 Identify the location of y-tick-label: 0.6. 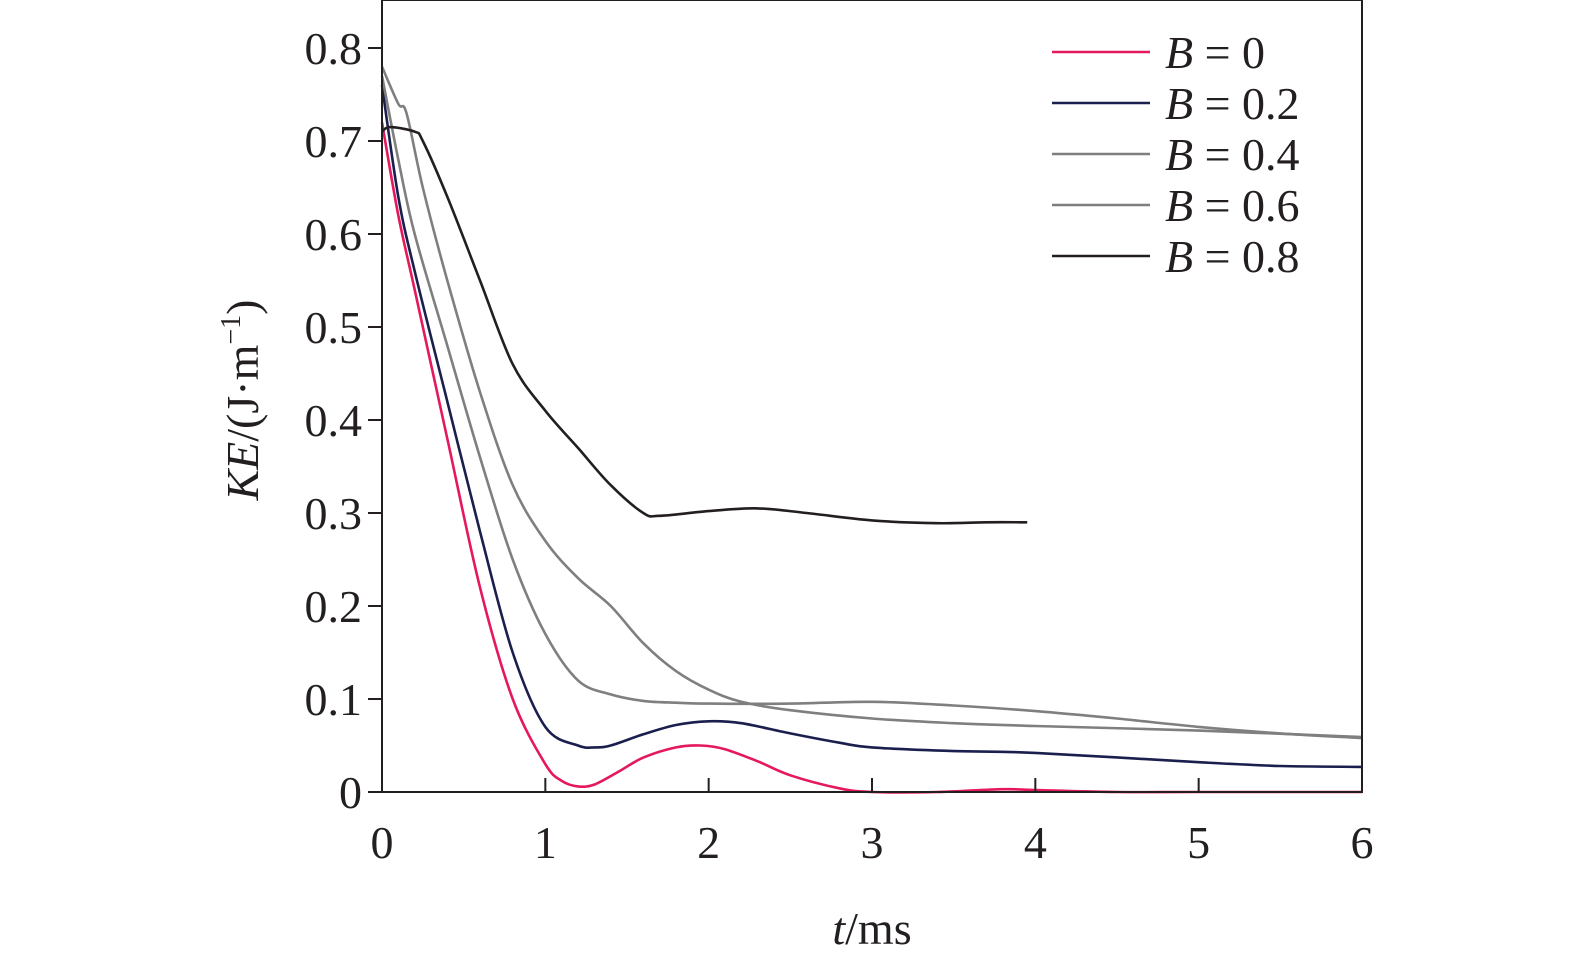
(334, 234).